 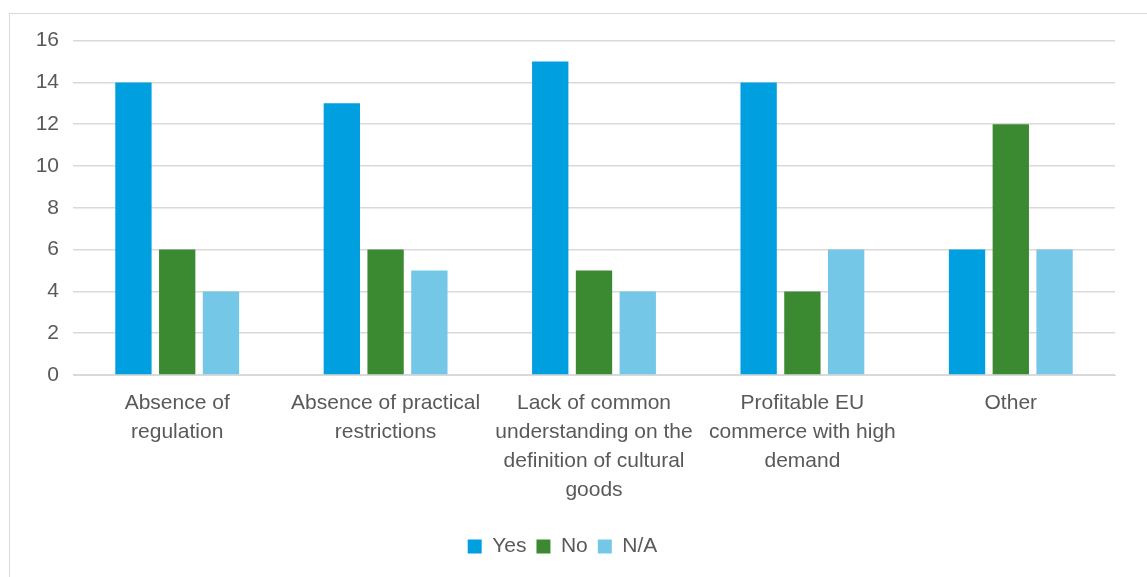 What do you see at coordinates (594, 445) in the screenshot?
I see `x-tick-label: Lack of common understanding on the definition of cultural goods` at bounding box center [594, 445].